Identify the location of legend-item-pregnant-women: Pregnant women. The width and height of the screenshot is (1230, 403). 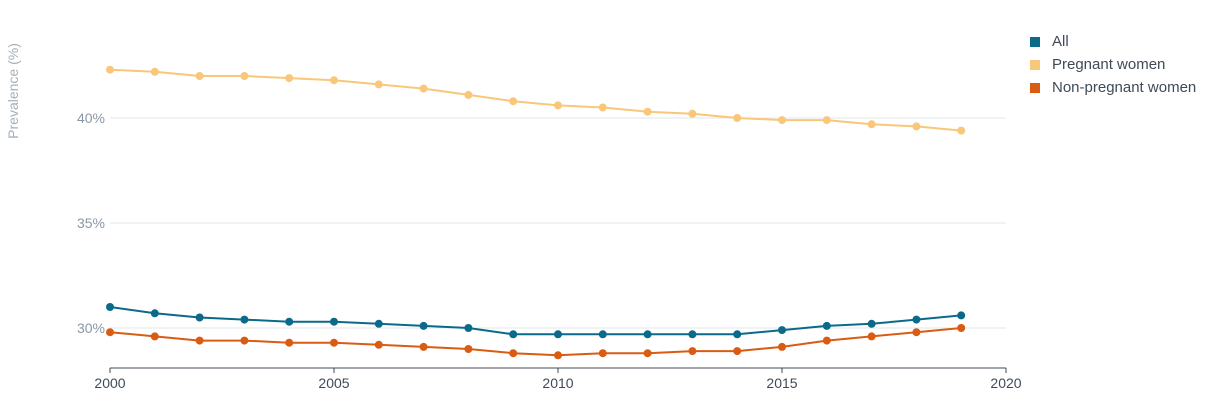
(1113, 64).